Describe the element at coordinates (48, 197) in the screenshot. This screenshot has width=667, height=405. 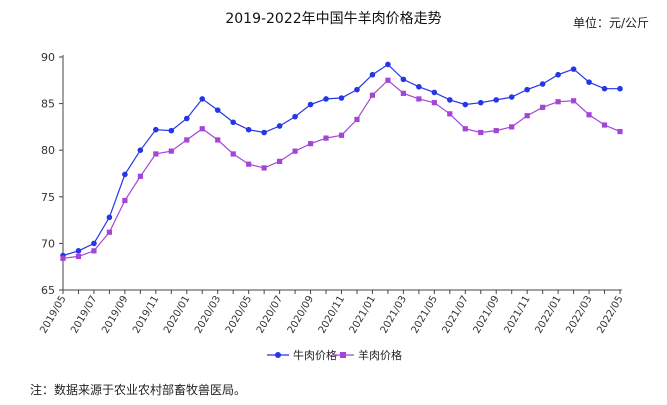
I see `y-tick-label: 75` at that location.